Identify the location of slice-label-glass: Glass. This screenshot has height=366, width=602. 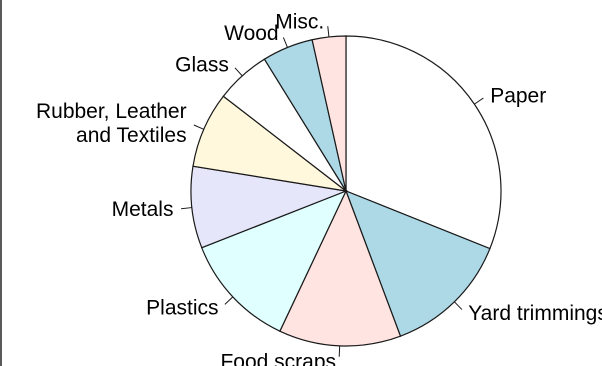
(202, 64).